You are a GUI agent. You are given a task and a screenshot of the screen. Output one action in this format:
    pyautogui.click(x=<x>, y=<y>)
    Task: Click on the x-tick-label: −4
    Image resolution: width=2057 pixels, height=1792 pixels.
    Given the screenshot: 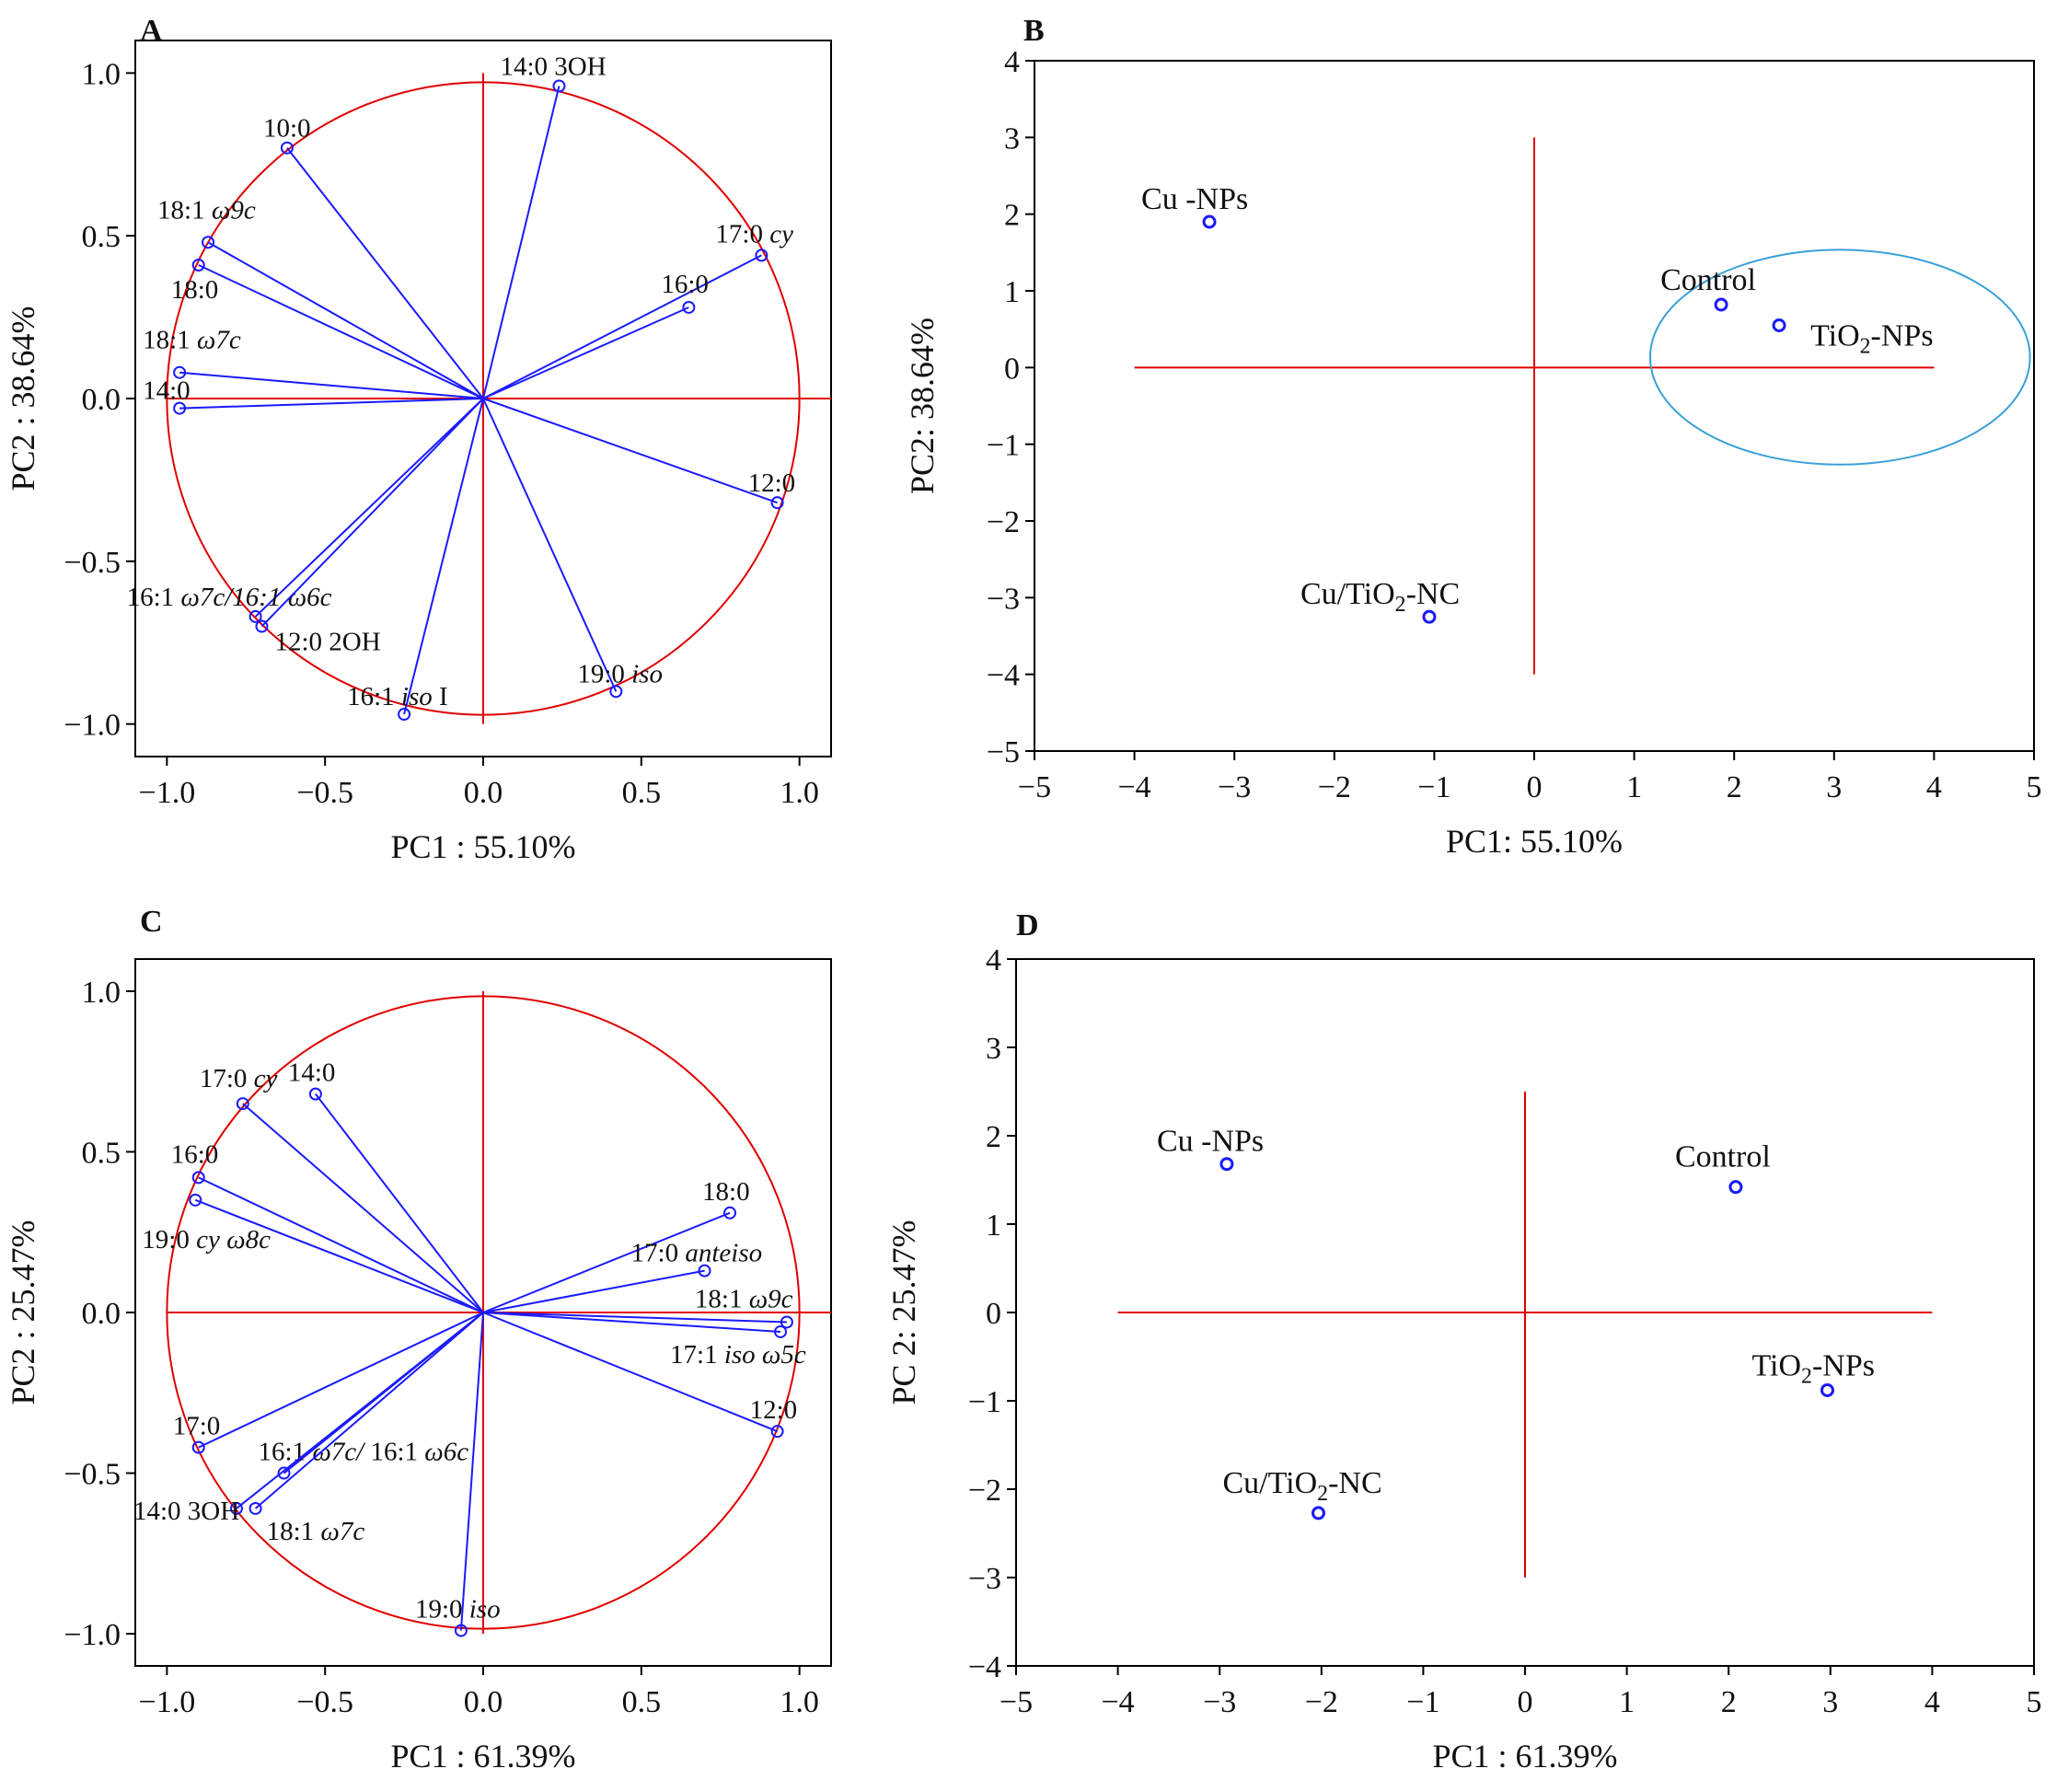 What is the action you would take?
    pyautogui.click(x=1118, y=1702)
    